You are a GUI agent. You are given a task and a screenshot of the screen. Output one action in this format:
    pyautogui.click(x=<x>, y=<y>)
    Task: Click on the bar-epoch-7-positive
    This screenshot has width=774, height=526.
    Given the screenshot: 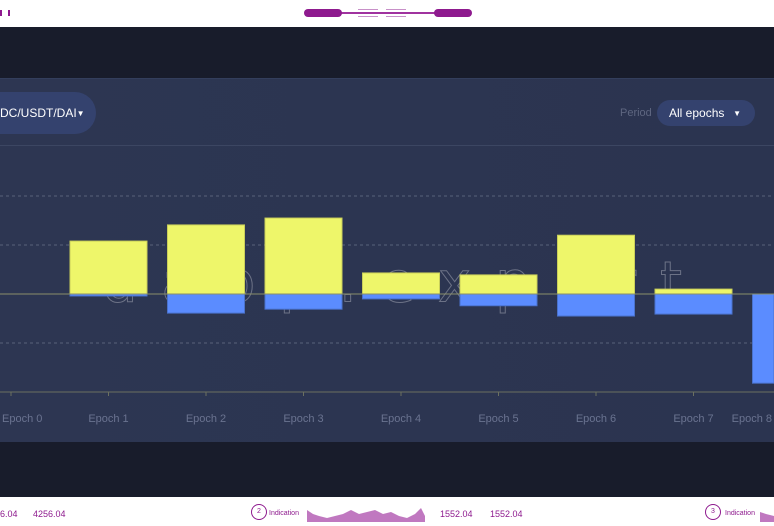 What is the action you would take?
    pyautogui.click(x=693, y=291)
    